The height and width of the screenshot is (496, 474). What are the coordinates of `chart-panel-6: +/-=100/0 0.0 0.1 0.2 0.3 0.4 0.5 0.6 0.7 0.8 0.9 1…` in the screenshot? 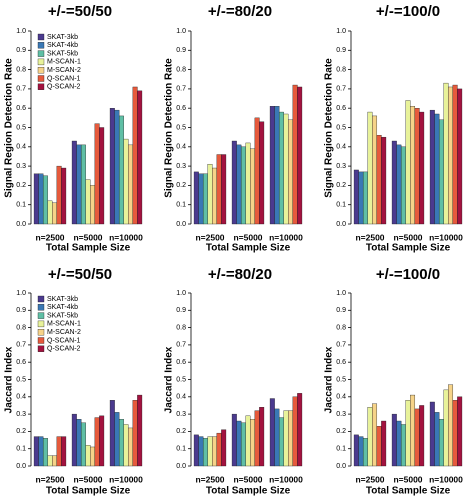 It's located at (394, 381).